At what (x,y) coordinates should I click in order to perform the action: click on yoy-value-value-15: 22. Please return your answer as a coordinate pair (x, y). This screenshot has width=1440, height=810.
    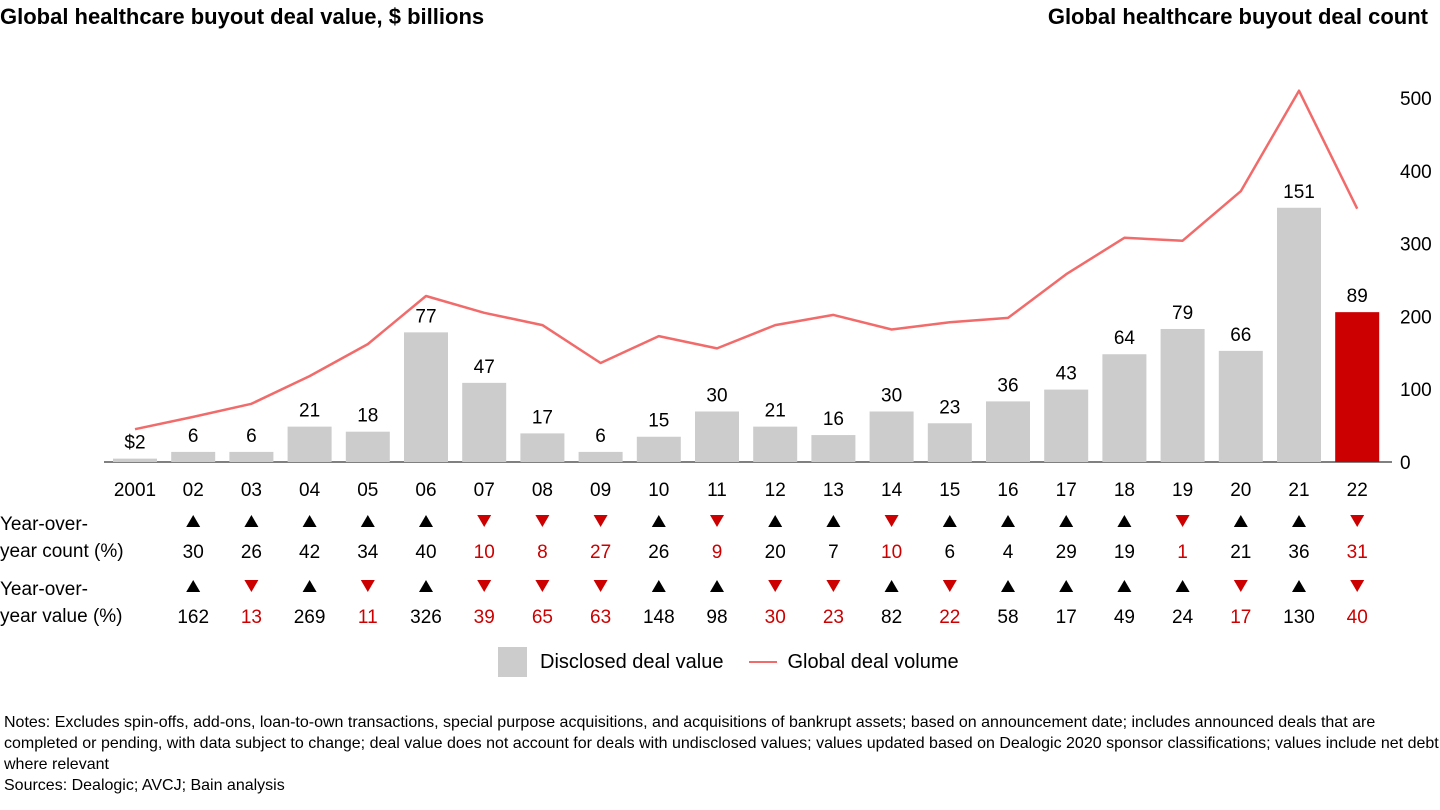
    Looking at the image, I should click on (949, 617).